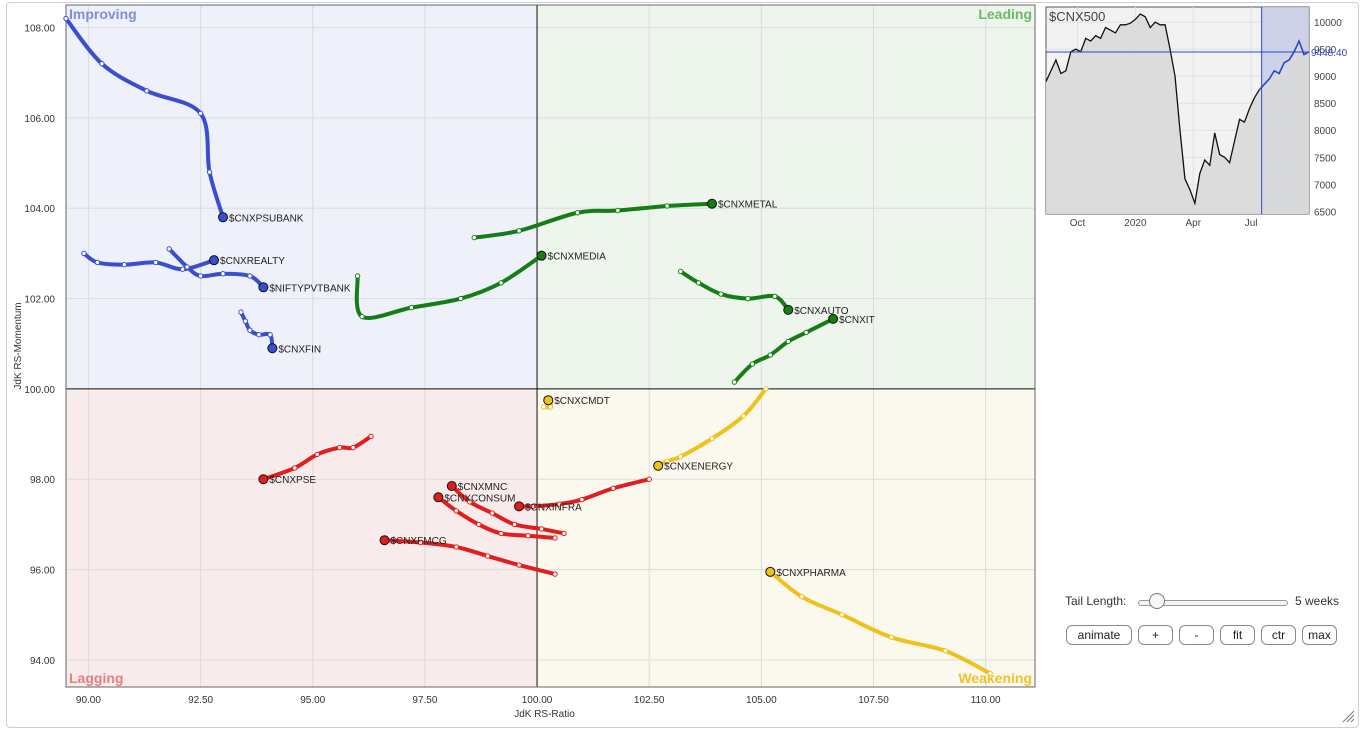 Image resolution: width=1363 pixels, height=735 pixels. What do you see at coordinates (1156, 601) in the screenshot?
I see `tail-length-slider-thumb` at bounding box center [1156, 601].